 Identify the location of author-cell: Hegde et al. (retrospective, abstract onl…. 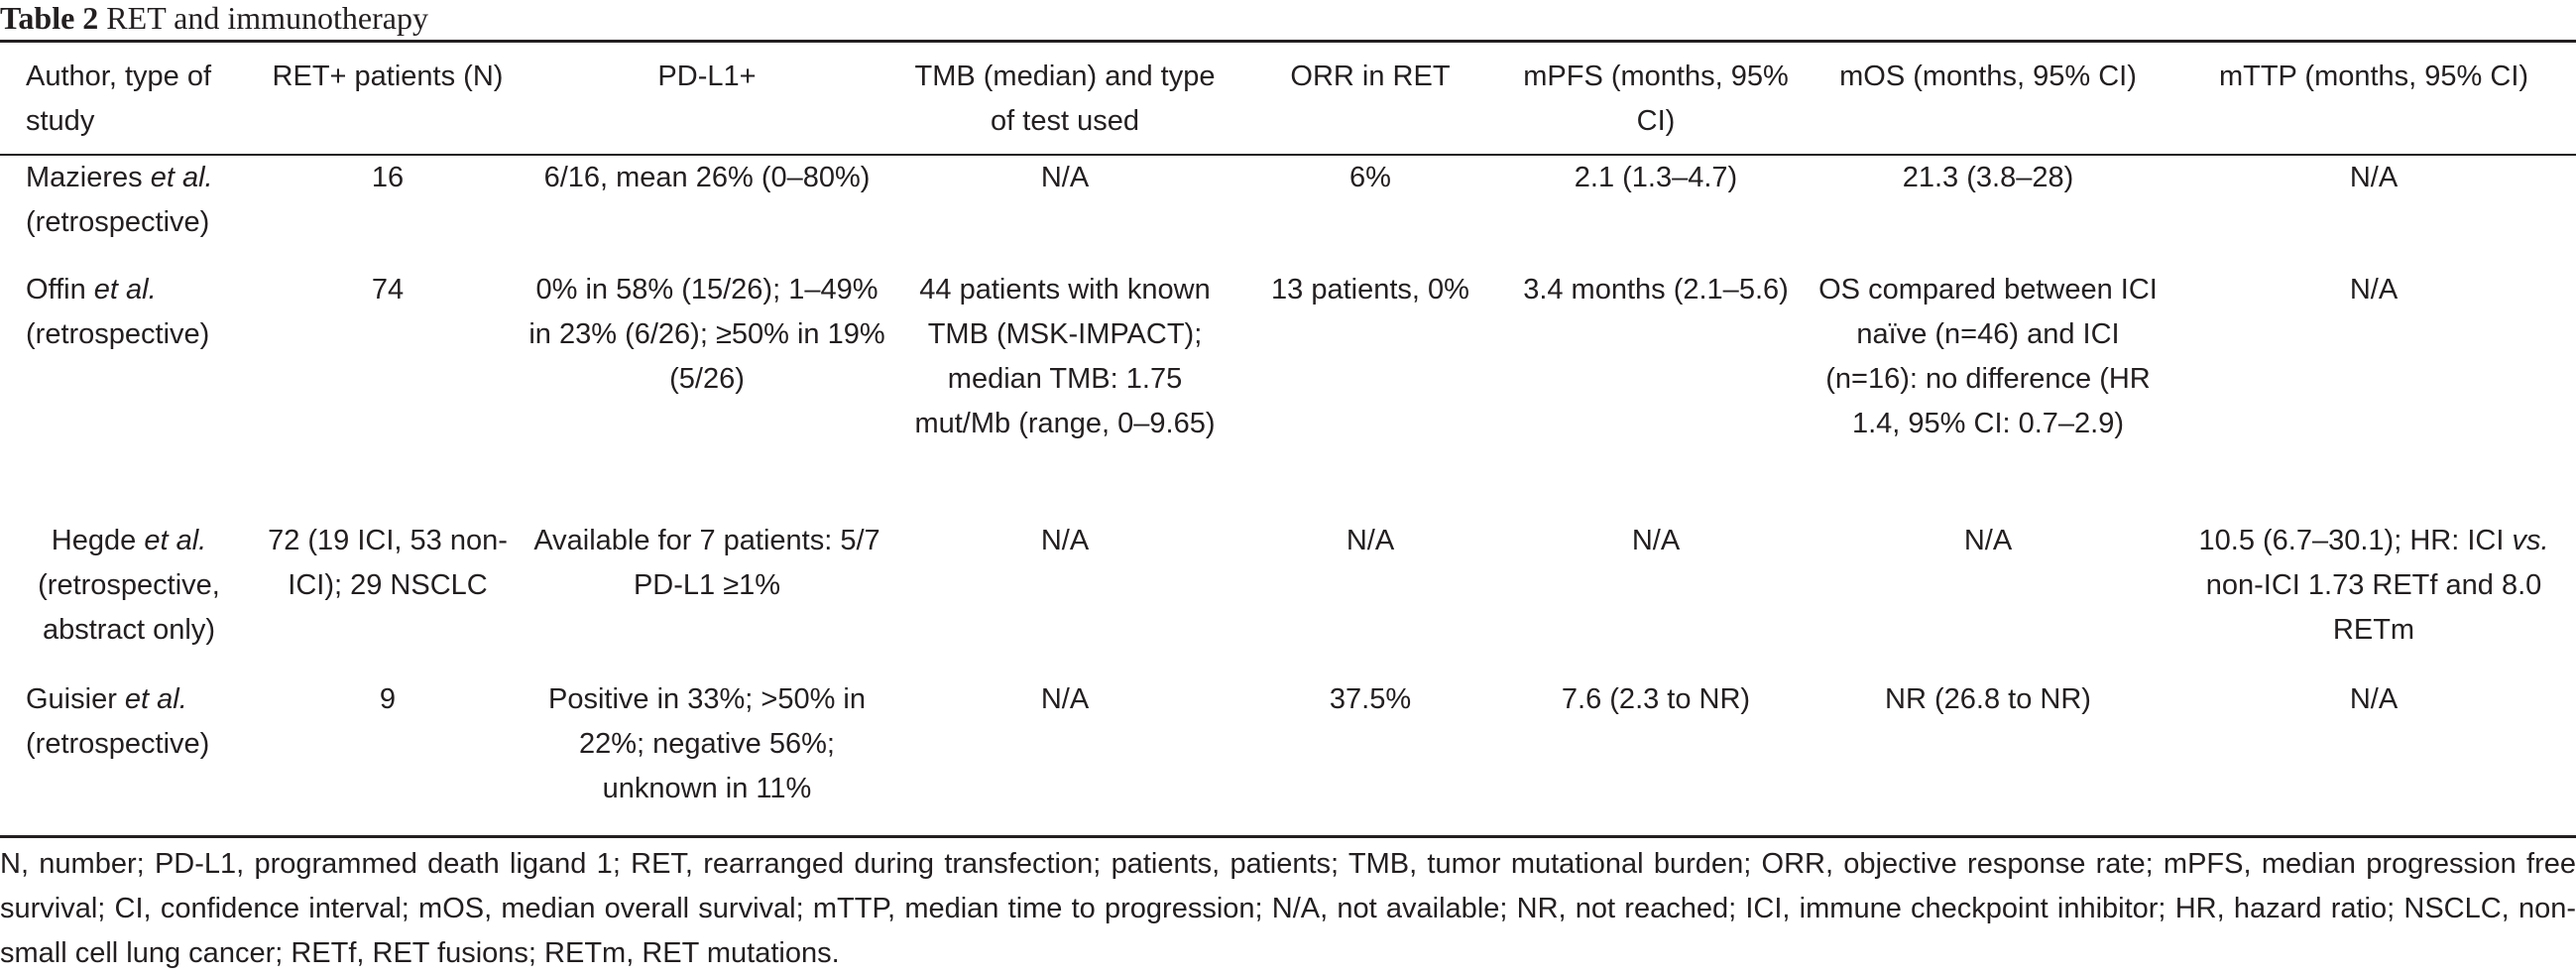
(129, 586).